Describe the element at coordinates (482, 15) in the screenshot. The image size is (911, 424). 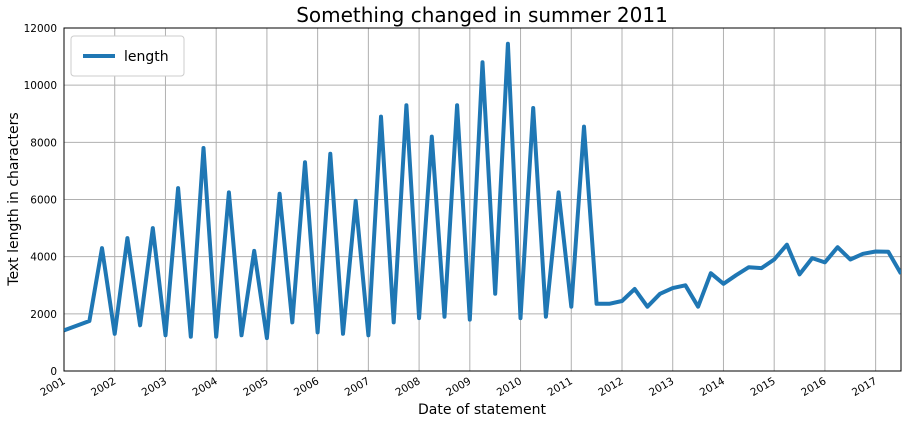
I see `chart-title: Something changed in summer 2011` at that location.